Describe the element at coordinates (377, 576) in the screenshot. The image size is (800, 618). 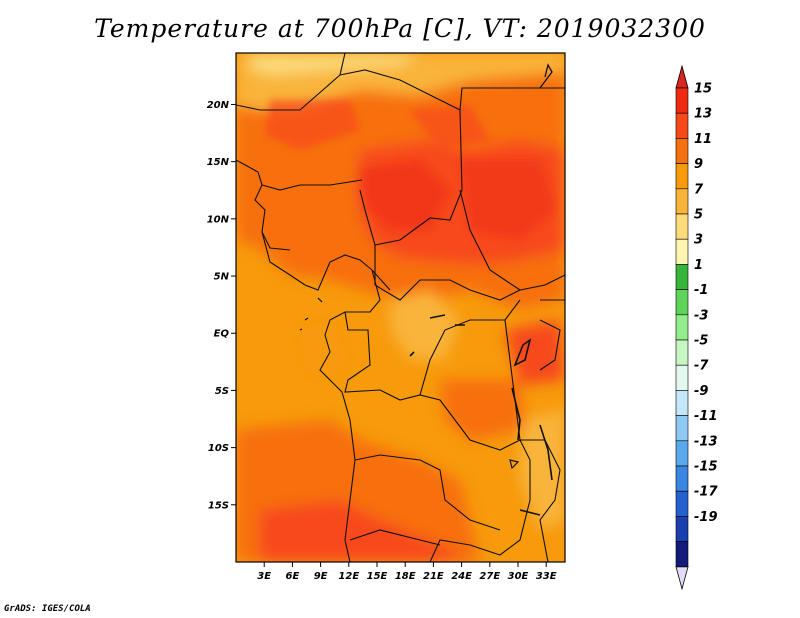
I see `lon-tick-label: 15E` at that location.